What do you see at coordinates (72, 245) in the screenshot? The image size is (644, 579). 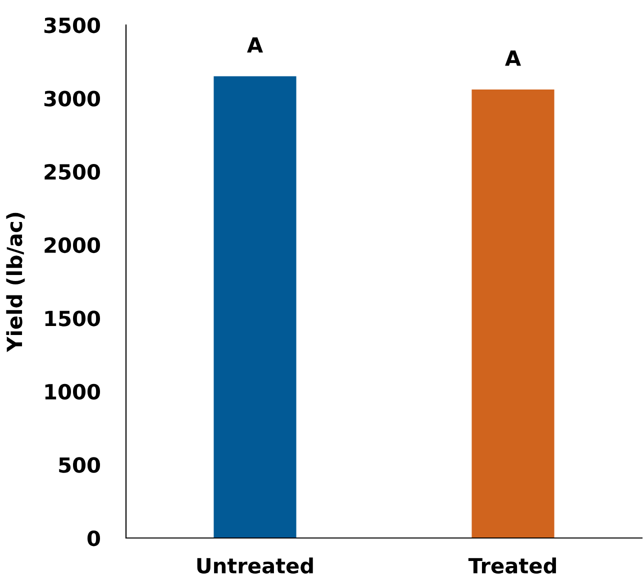 I see `y-tick-label: 2000` at bounding box center [72, 245].